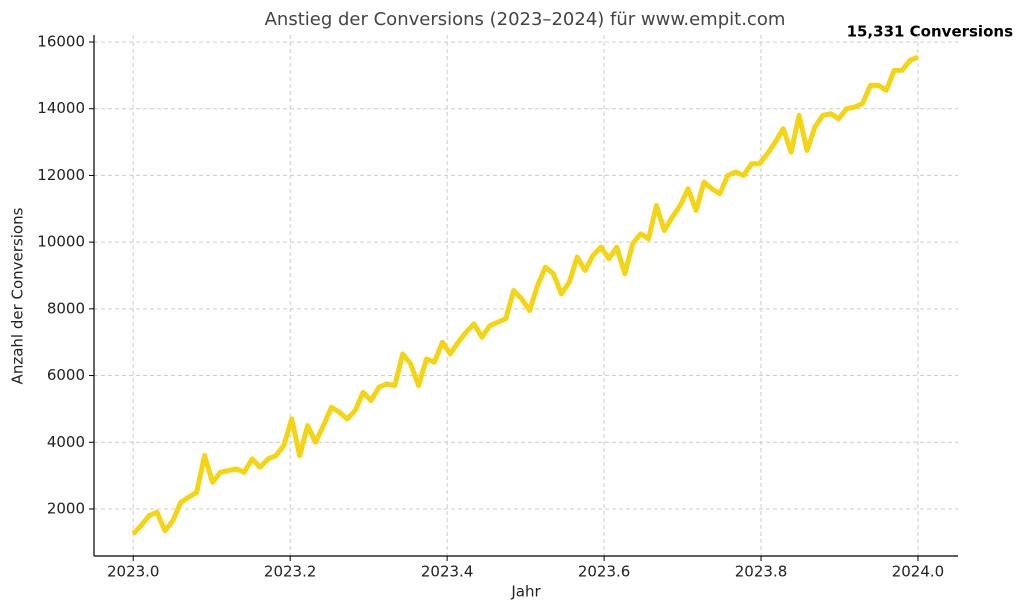  Describe the element at coordinates (61, 175) in the screenshot. I see `y-tick-label: 12000` at that location.